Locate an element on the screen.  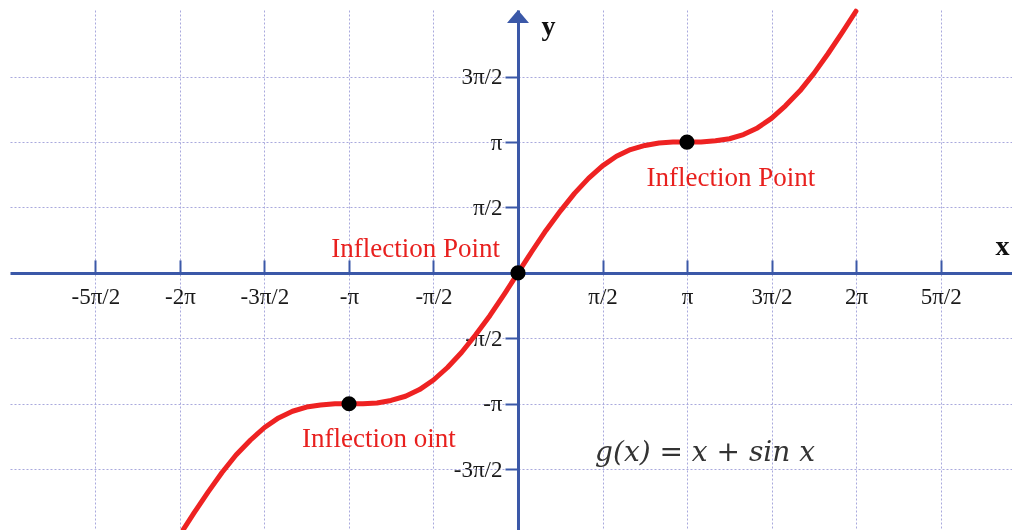
x-tick-label: π/2 is located at coordinates (603, 297).